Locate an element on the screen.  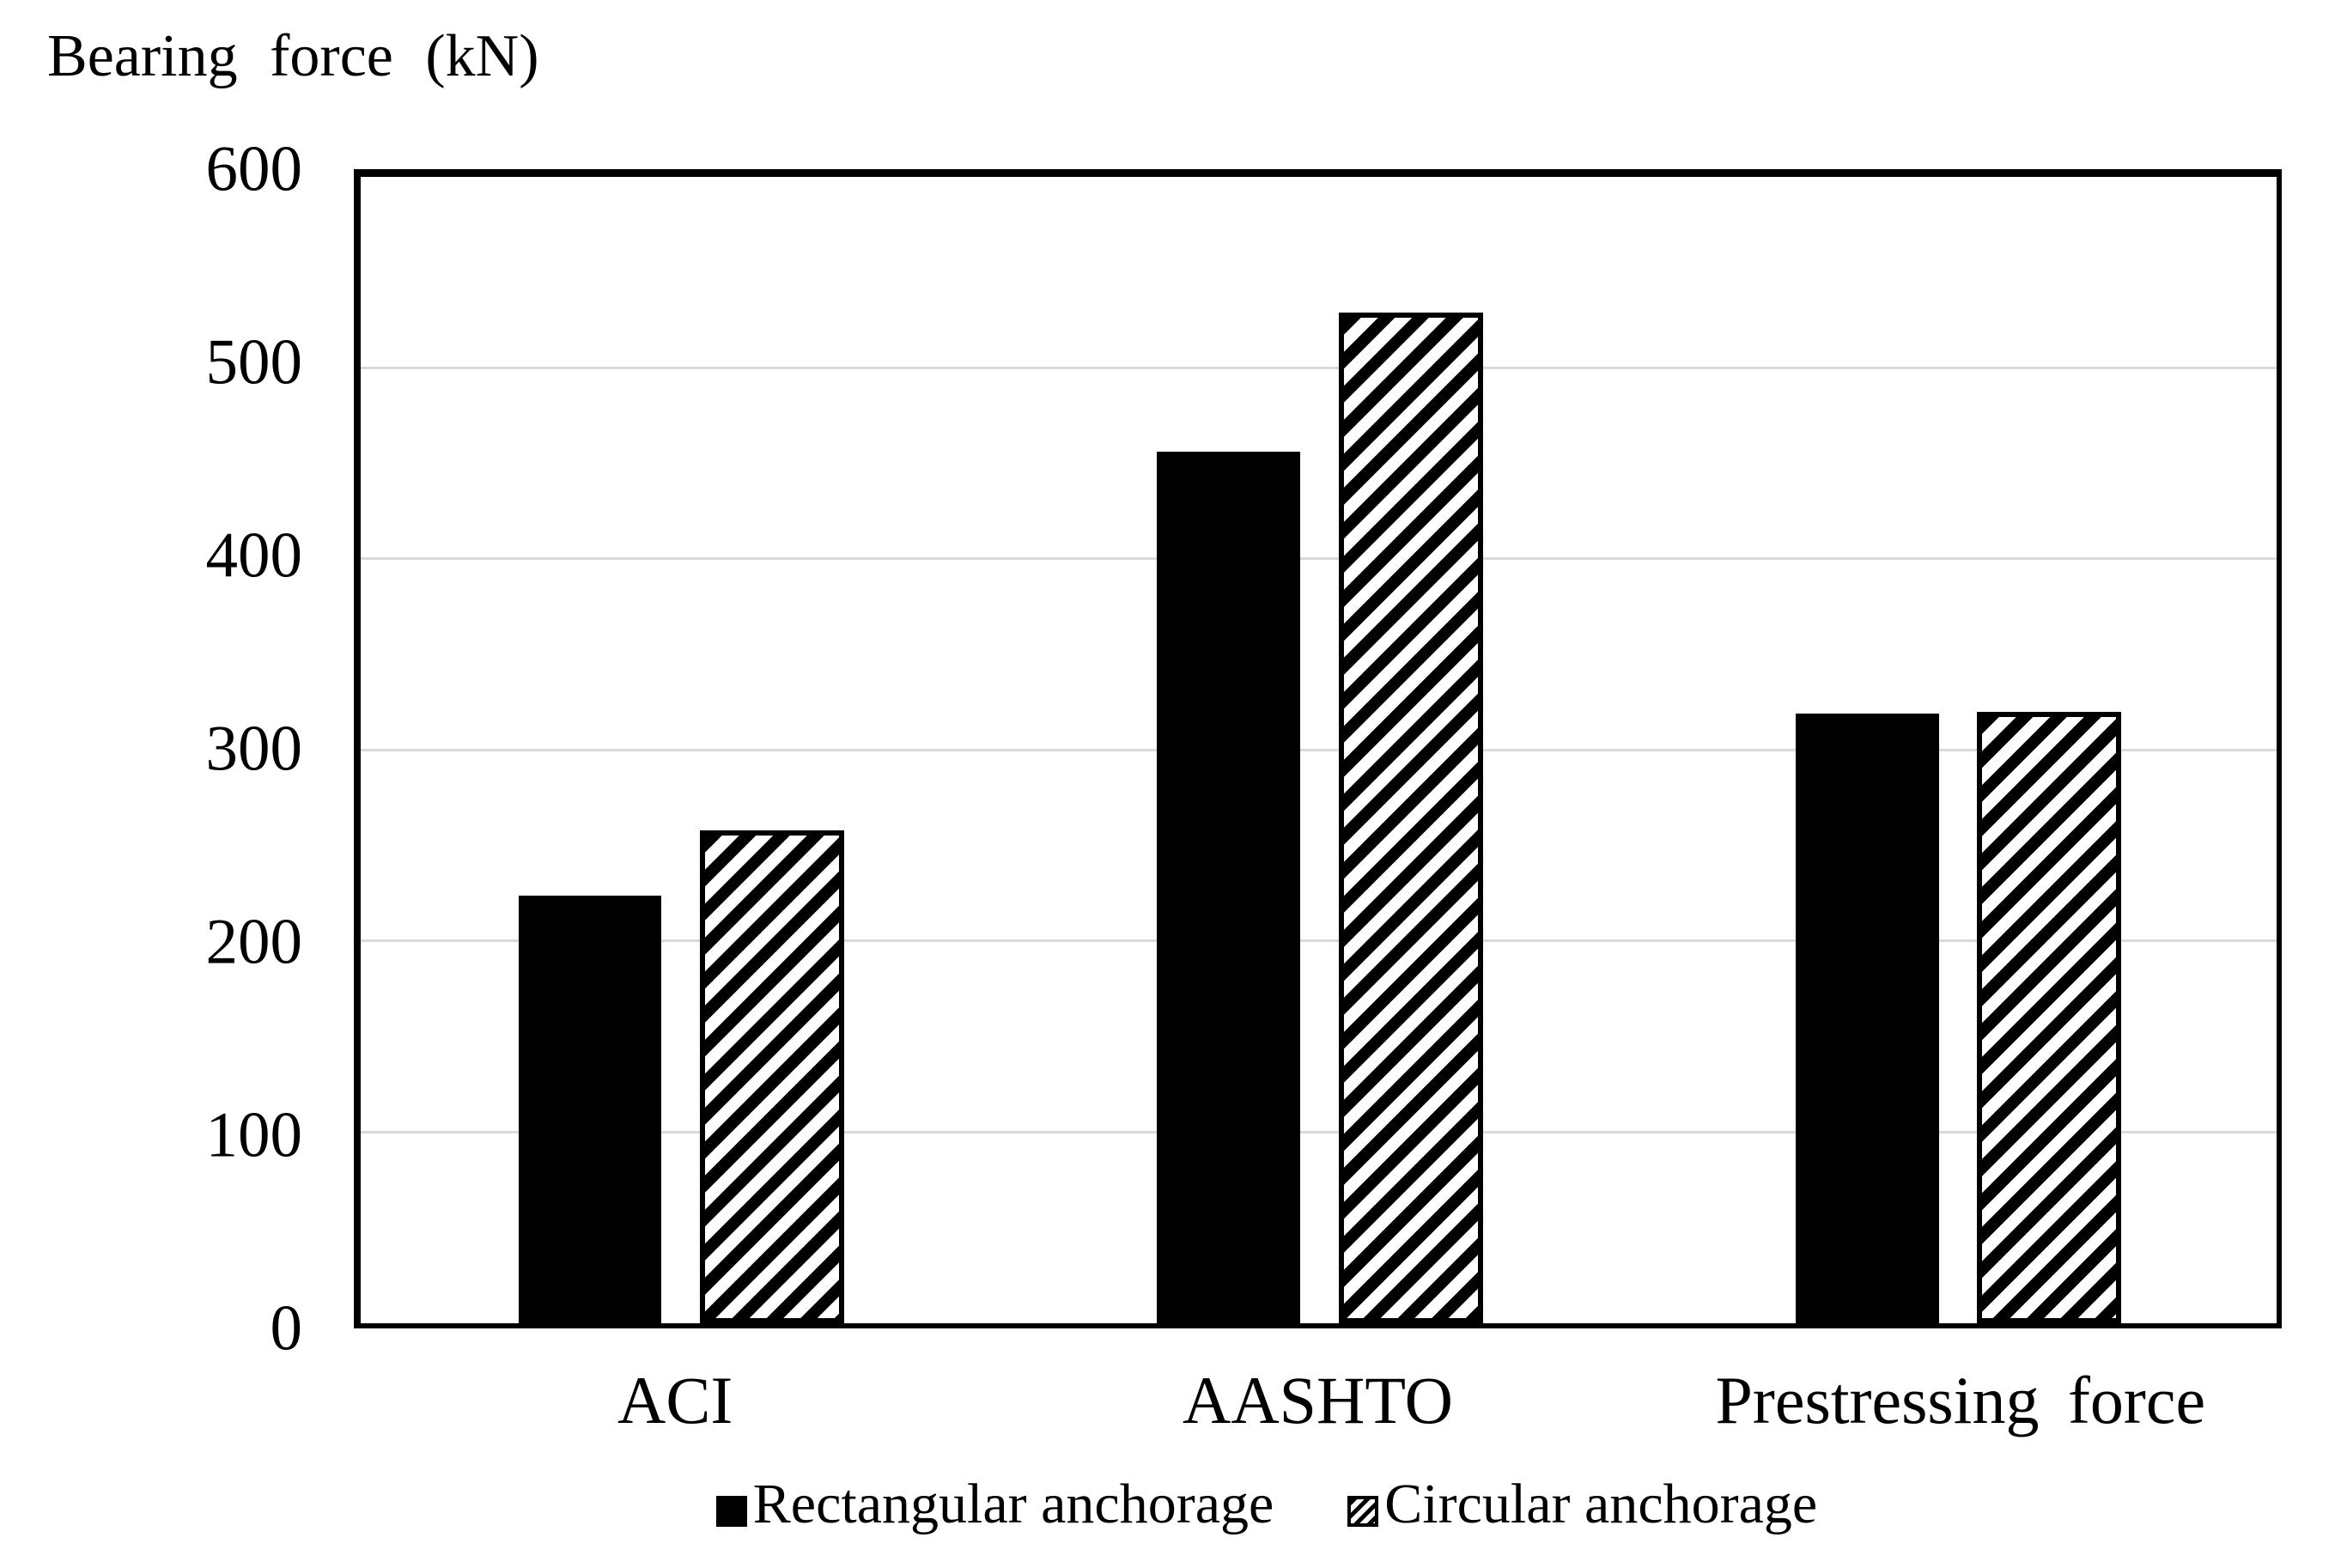
y-tick-label-200: 200 is located at coordinates (254, 942).